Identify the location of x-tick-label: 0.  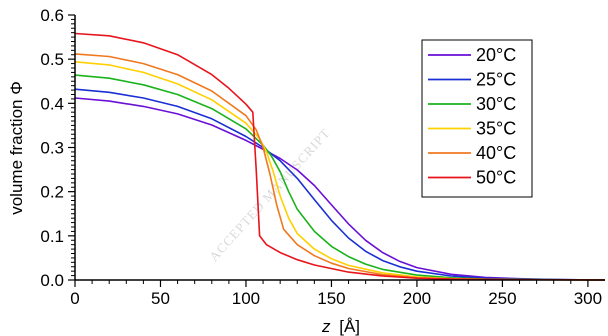
(74, 298).